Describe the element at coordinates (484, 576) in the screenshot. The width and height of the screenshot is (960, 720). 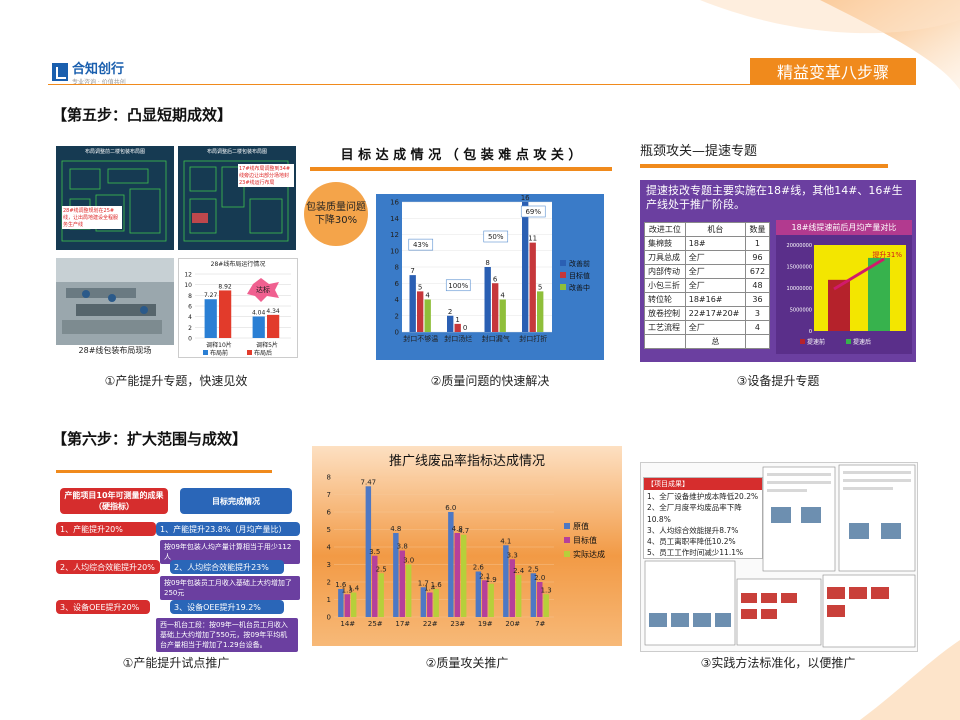
I see `data-label: 2.1` at that location.